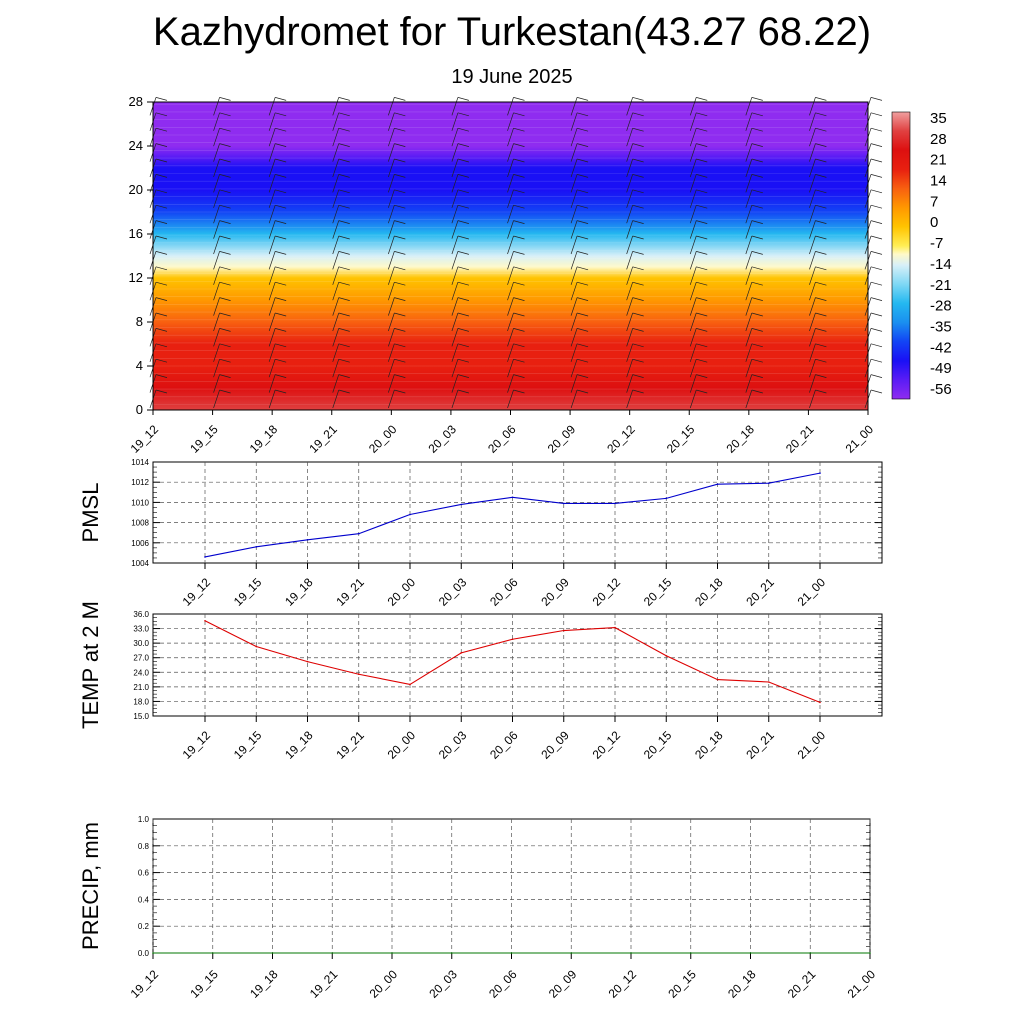  What do you see at coordinates (140, 502) in the screenshot?
I see `y-tick-label: 1010` at bounding box center [140, 502].